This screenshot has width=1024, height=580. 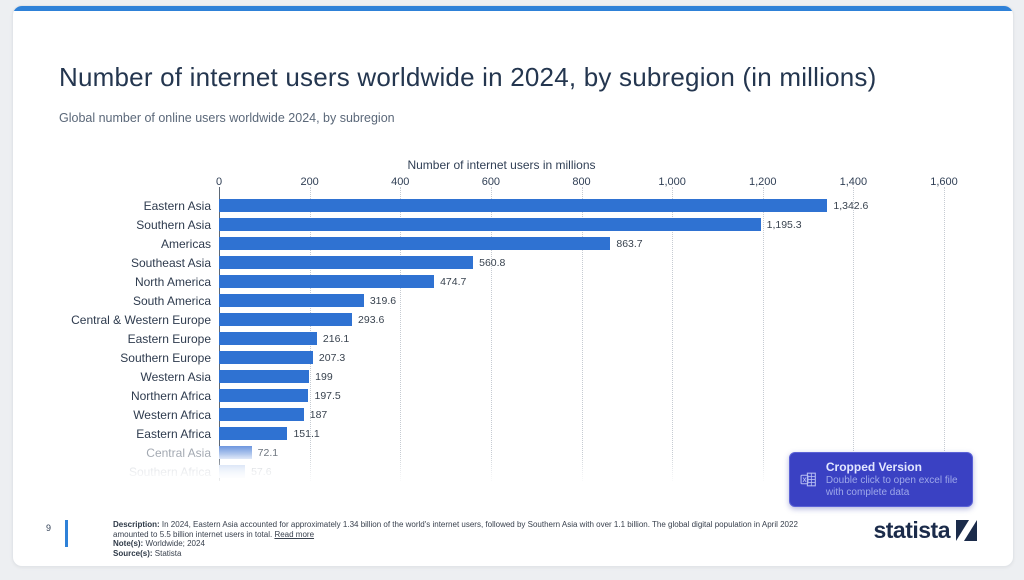 What do you see at coordinates (49, 528) in the screenshot?
I see `page-number: 9` at bounding box center [49, 528].